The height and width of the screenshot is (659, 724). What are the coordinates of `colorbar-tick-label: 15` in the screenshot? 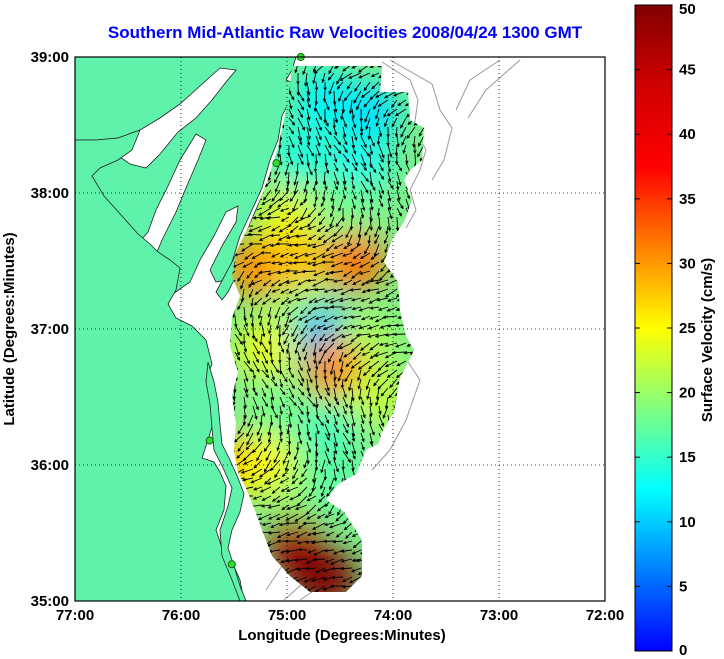 It's located at (687, 457).